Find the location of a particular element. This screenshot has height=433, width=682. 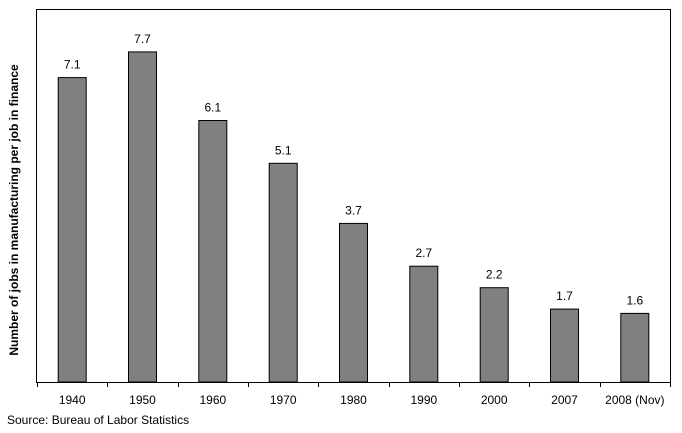

x-tick-label: 1950 is located at coordinates (142, 400).